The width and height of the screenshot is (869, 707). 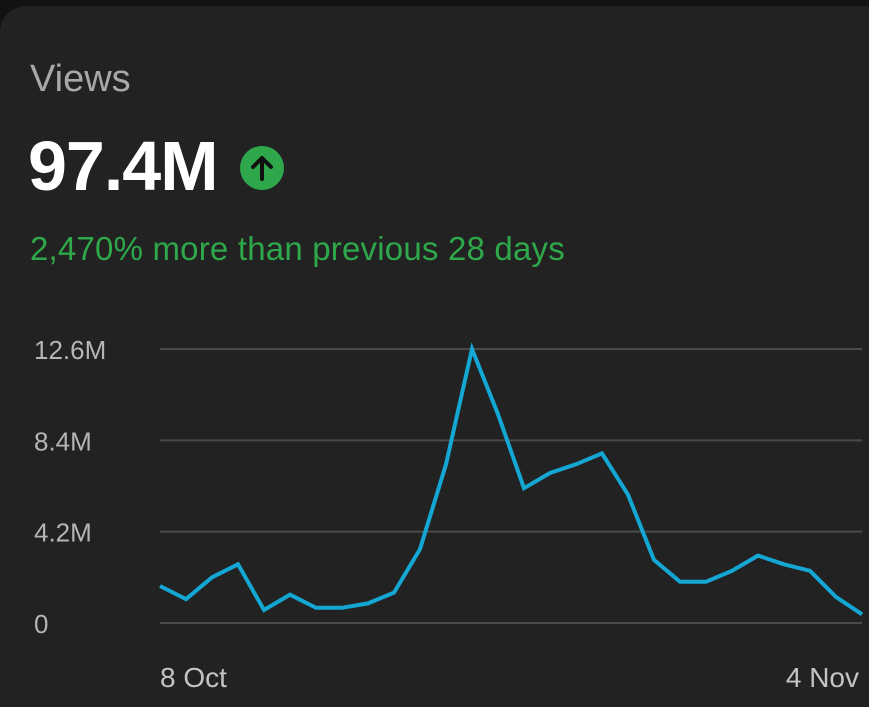 What do you see at coordinates (63, 441) in the screenshot?
I see `y-tick-label: 8.4M` at bounding box center [63, 441].